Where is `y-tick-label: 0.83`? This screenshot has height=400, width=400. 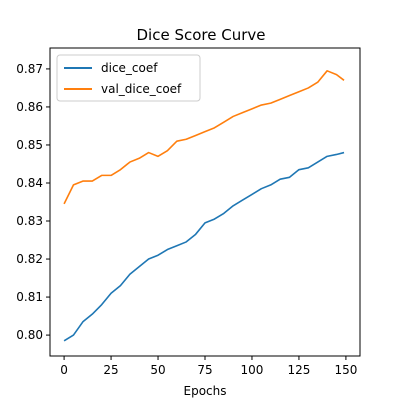
y-tick-label: 0.83 is located at coordinates (29, 221).